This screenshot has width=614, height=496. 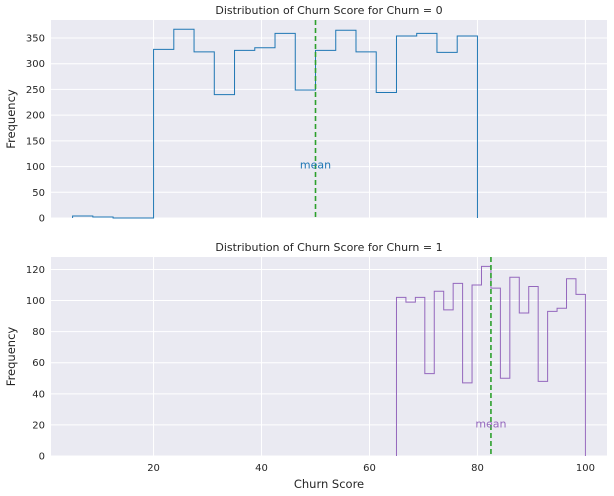 What do you see at coordinates (261, 468) in the screenshot?
I see `x-tick-label: 40` at bounding box center [261, 468].